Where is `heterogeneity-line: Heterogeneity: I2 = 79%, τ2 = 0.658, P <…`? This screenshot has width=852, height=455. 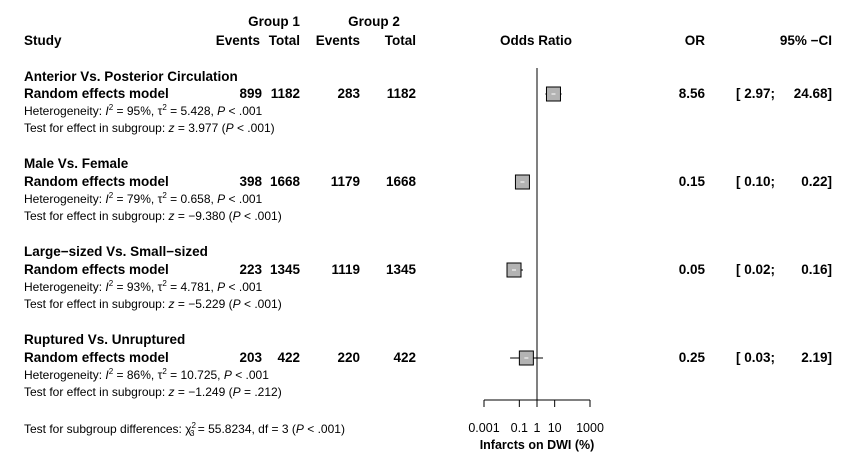 heterogeneity-line: Heterogeneity: I2 = 79%, τ2 = 0.658, P <… is located at coordinates (143, 198).